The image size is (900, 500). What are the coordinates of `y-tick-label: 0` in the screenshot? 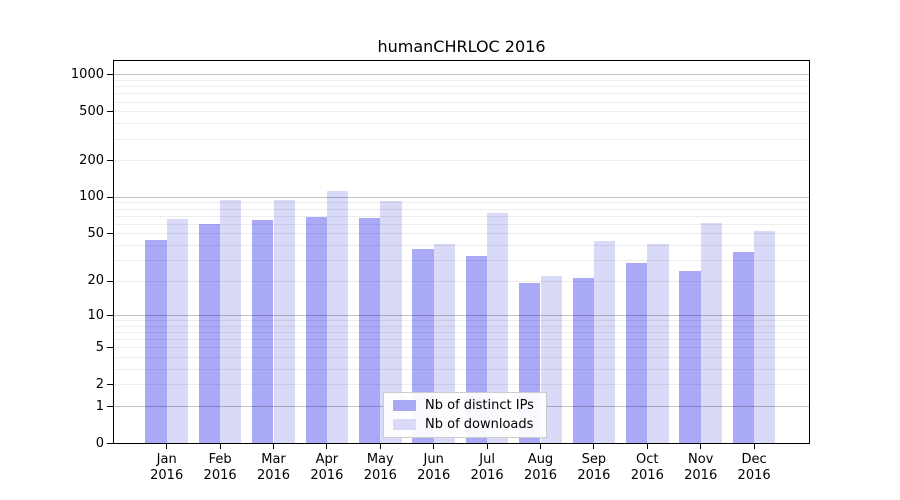 It's located at (99, 443).